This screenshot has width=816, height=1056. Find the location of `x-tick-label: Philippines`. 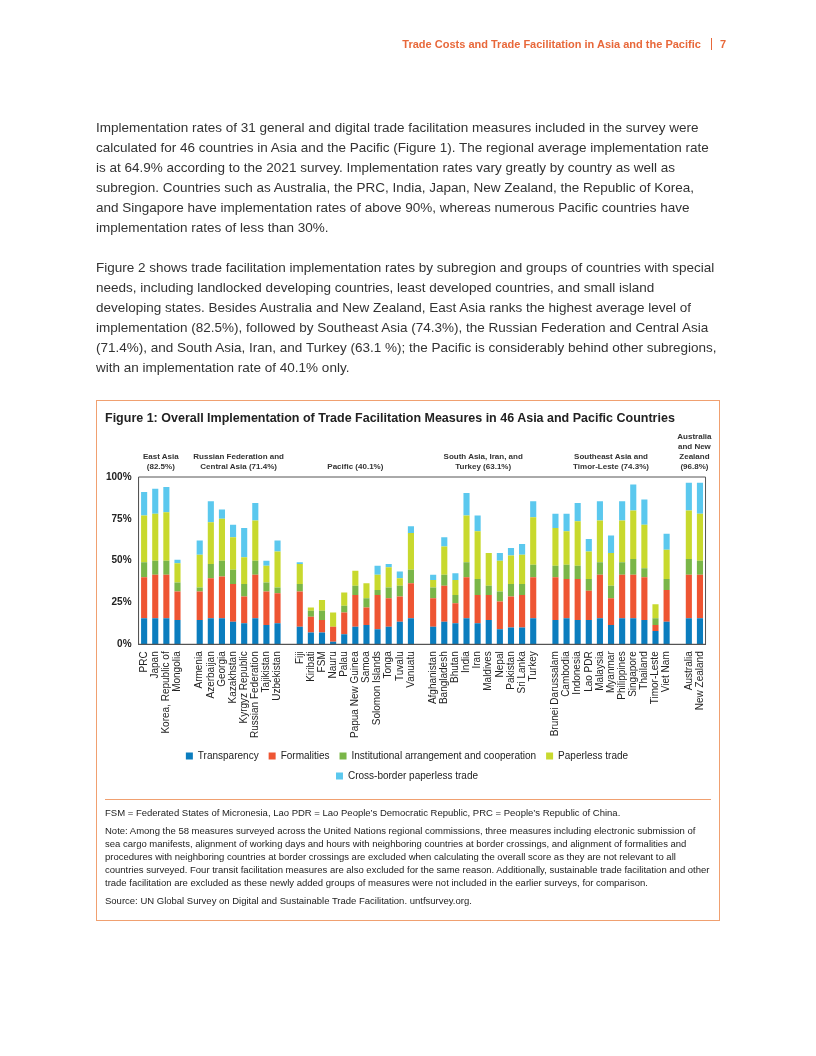

x-tick-label: Philippines is located at coordinates (621, 675).